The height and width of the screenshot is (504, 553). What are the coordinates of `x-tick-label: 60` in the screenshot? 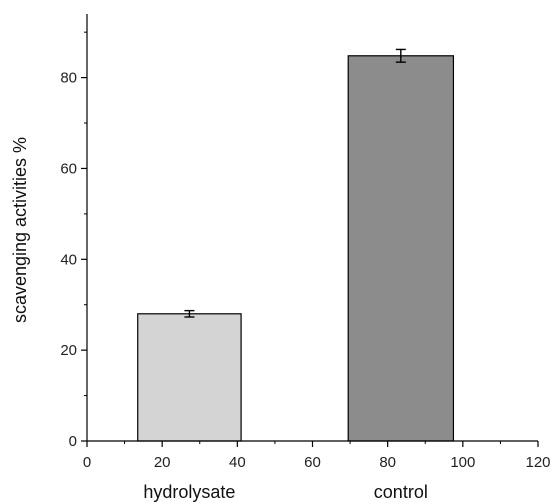 It's located at (312, 462).